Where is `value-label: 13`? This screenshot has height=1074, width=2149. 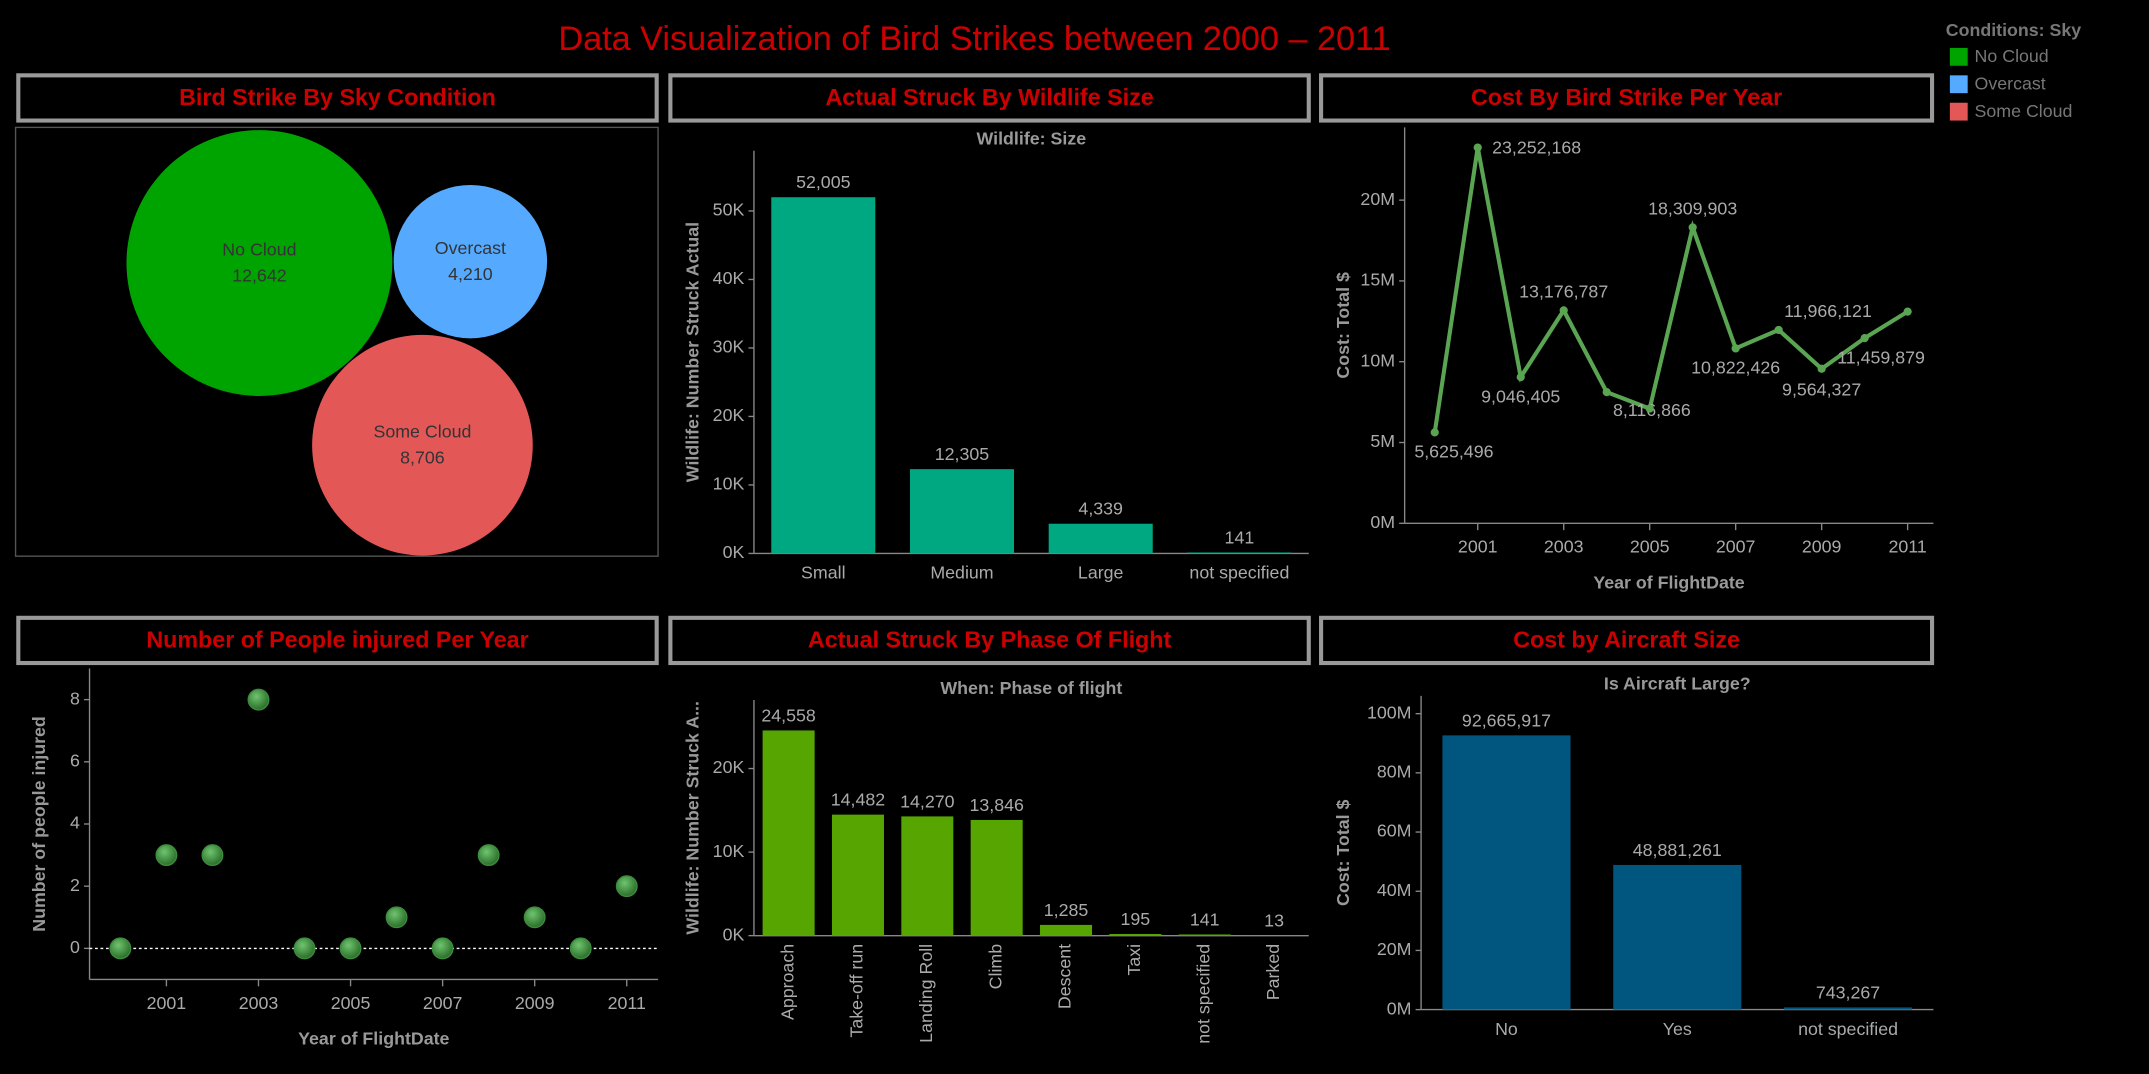 value-label: 13 is located at coordinates (1274, 921).